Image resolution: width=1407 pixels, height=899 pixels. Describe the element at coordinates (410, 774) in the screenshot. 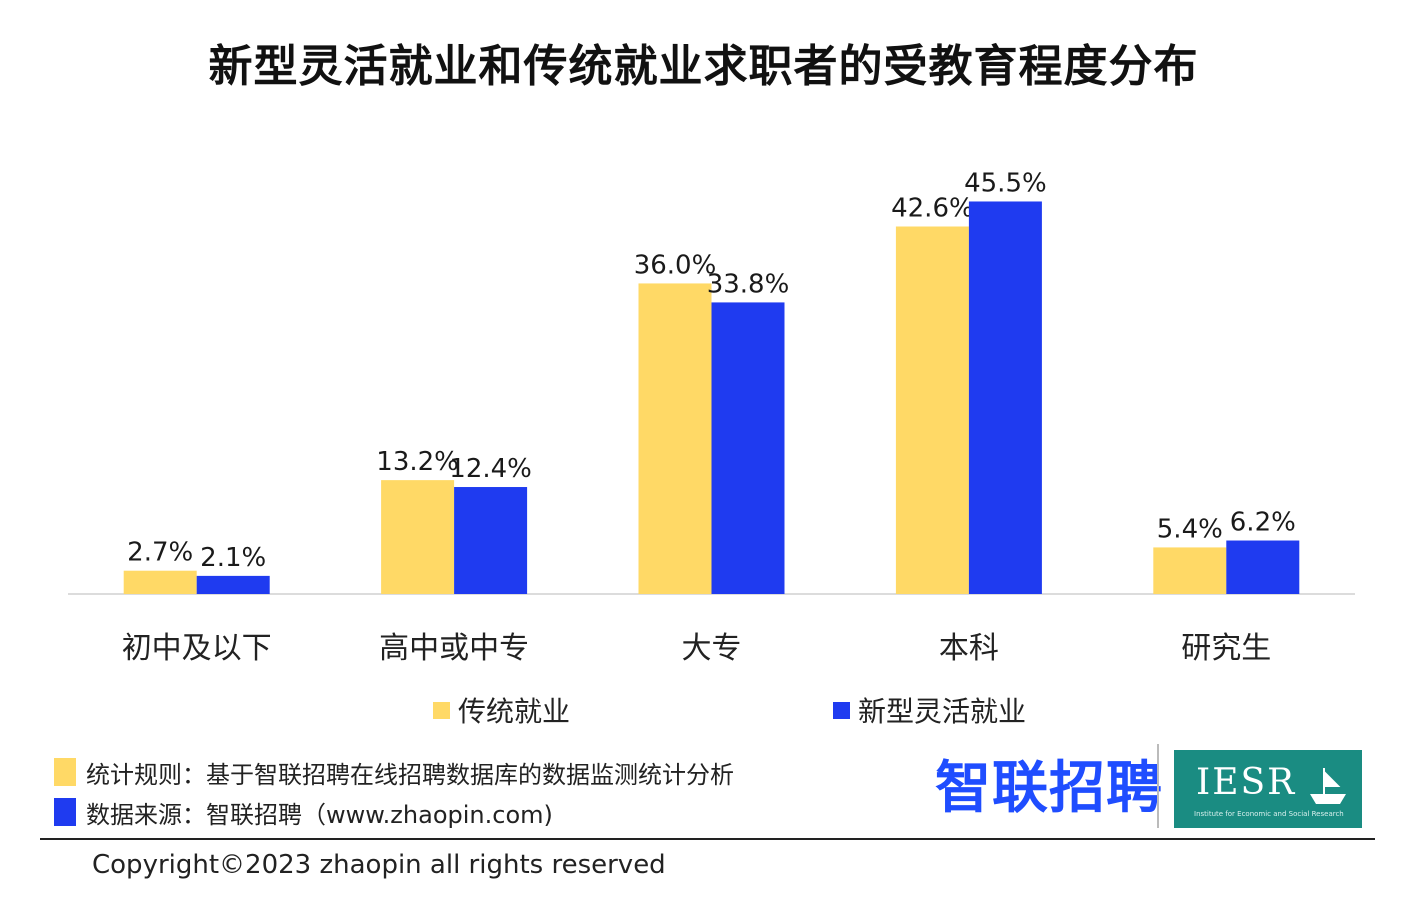

I see `note-text-stat-rule: 统计规则：基于智联招聘在线招聘数据库的数据监测统计分析` at that location.